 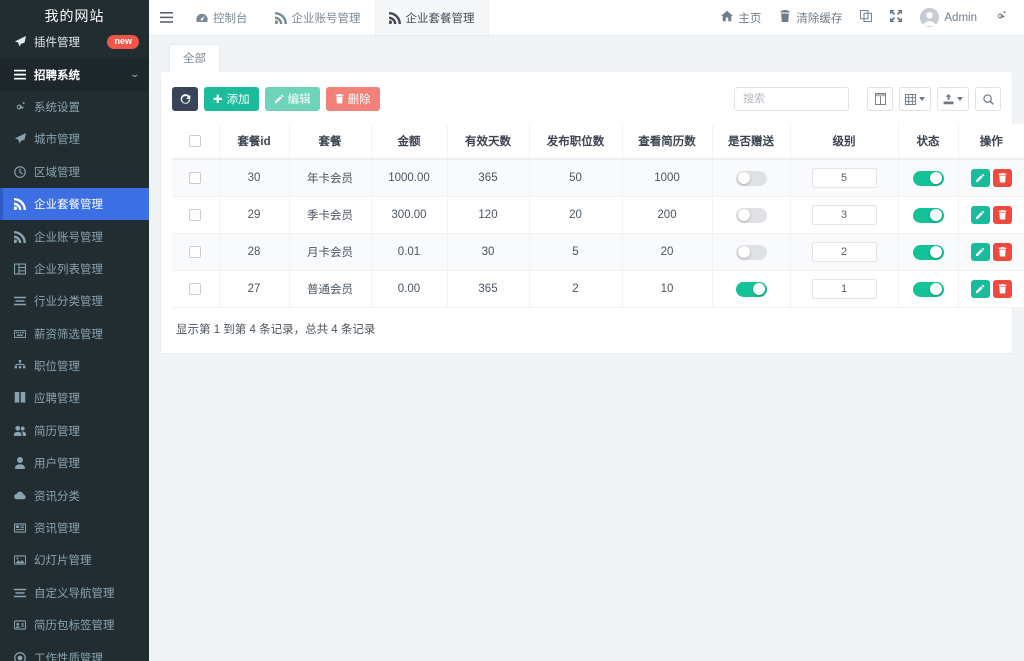 I want to click on col-resumes: 查看简历数, so click(x=667, y=142).